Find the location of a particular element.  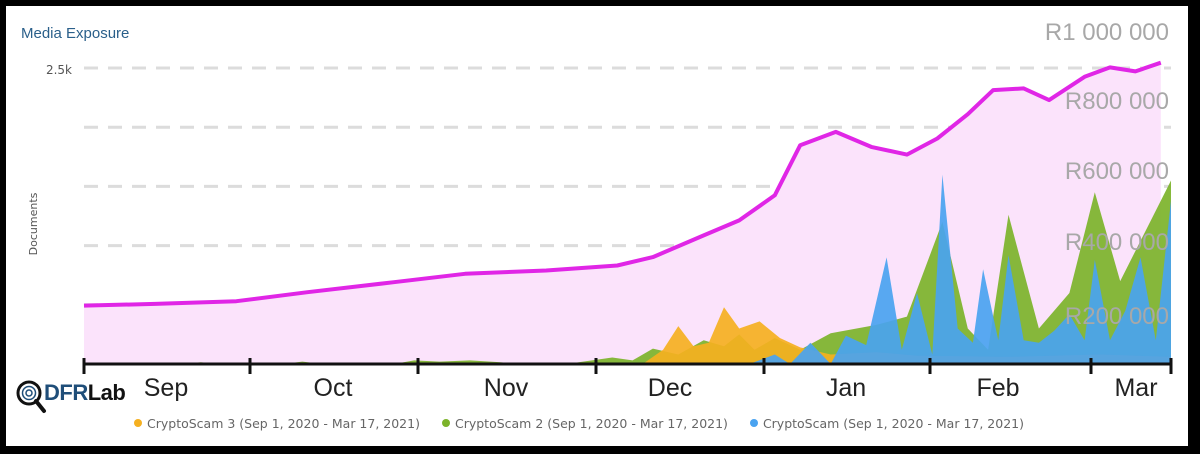

series-area-cryptoscam is located at coordinates (960, 269).